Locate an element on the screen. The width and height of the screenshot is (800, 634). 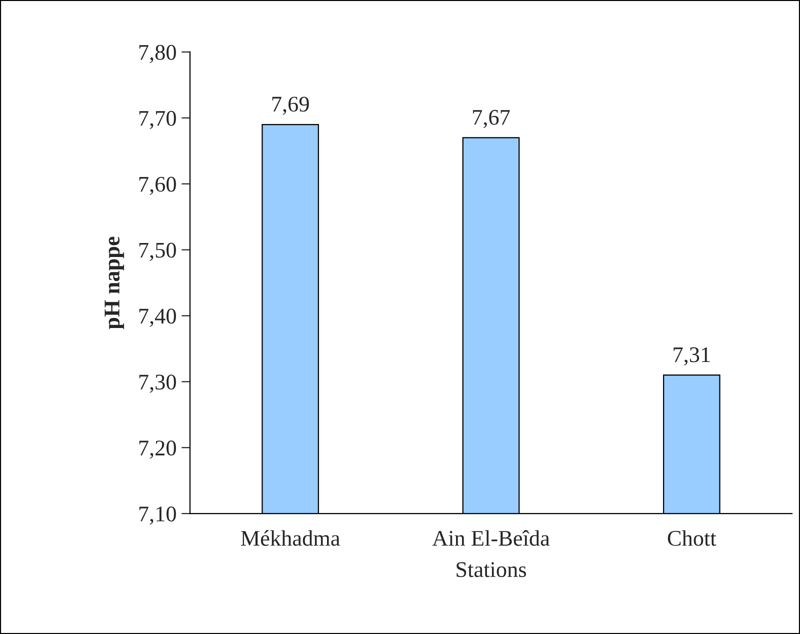
y-tick-label: 7,80 is located at coordinates (157, 54).